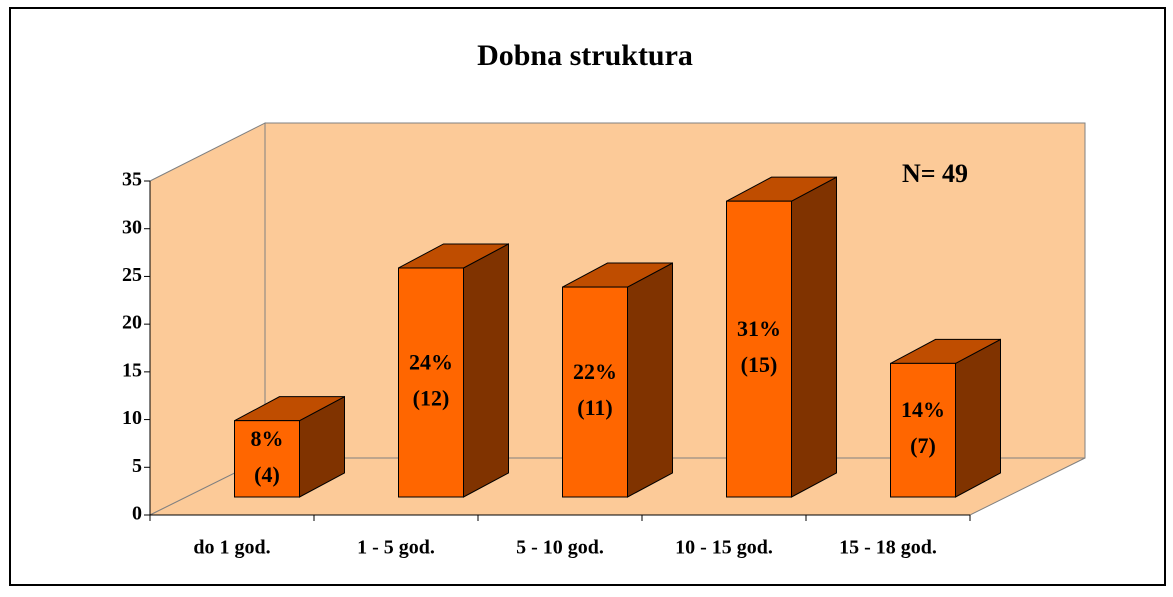 This screenshot has width=1173, height=597. Describe the element at coordinates (759, 328) in the screenshot. I see `value-label: 31%` at that location.